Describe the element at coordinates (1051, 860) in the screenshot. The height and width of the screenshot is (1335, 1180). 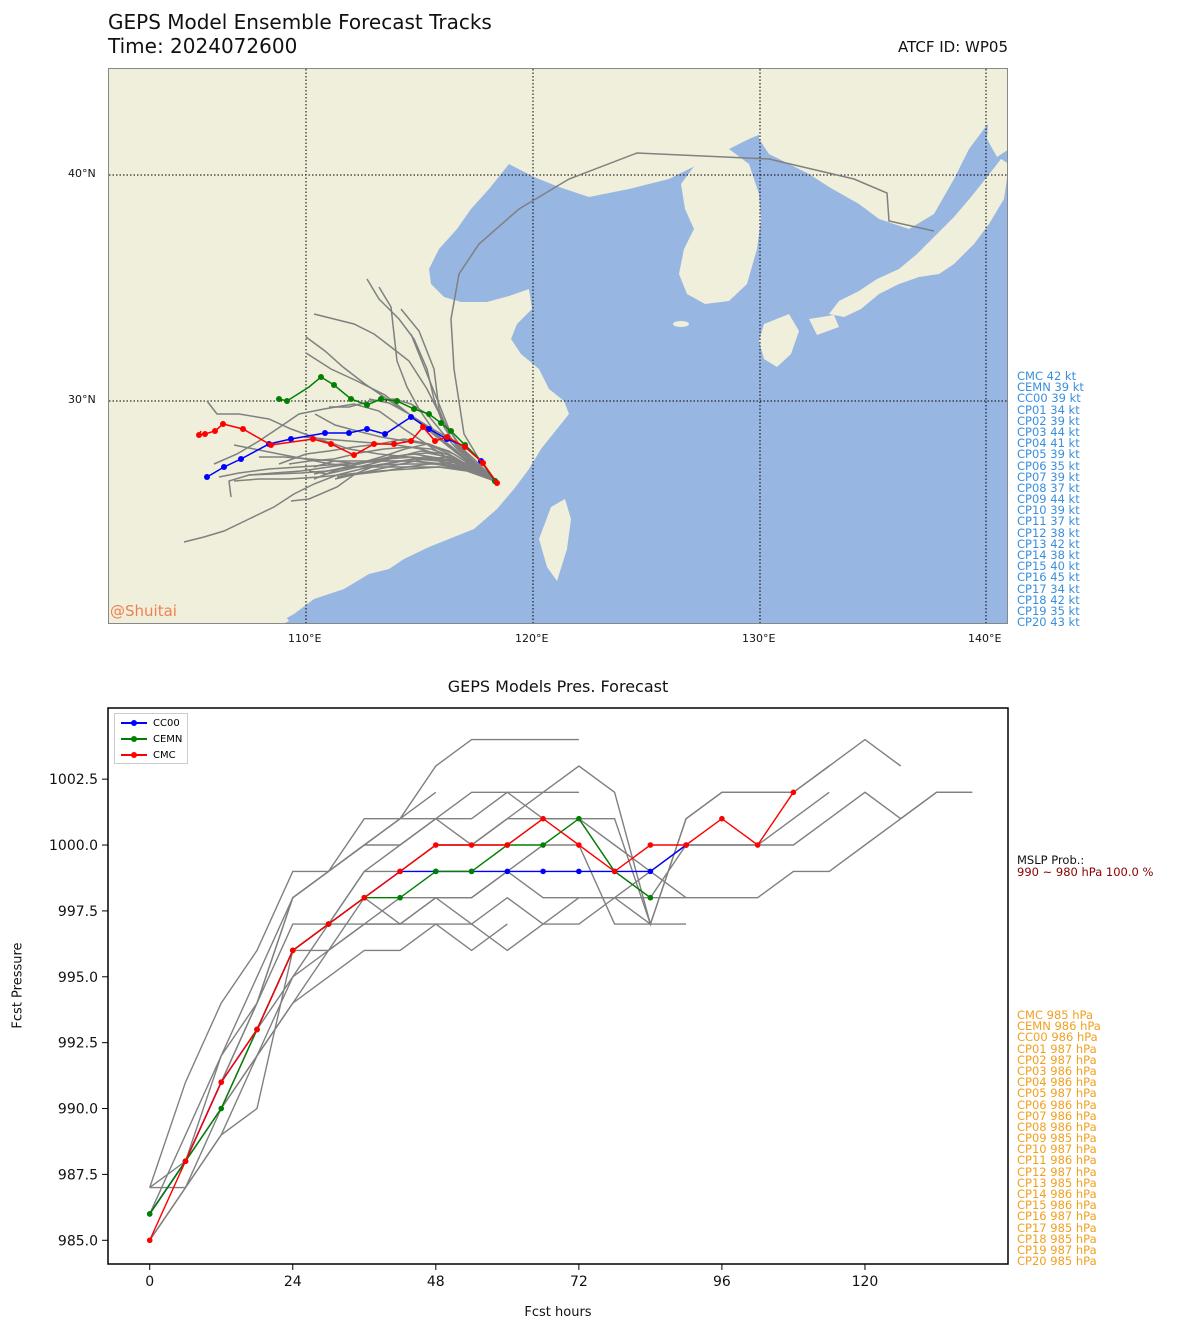
I see `mslp-prob-title: MSLP Prob.:` at that location.